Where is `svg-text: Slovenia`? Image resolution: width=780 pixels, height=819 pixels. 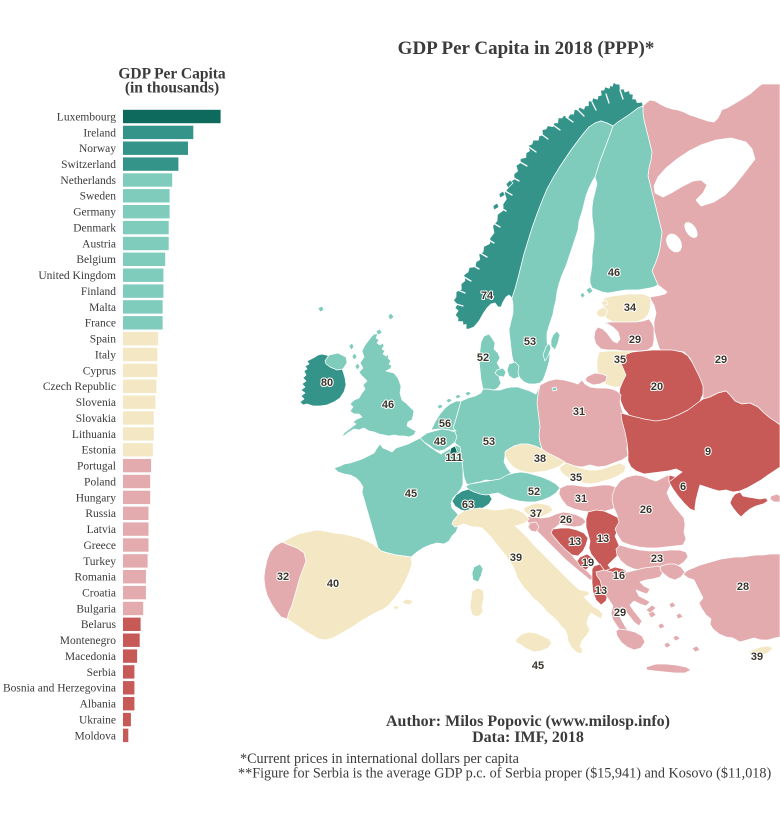 svg-text: Slovenia is located at coordinates (96, 403).